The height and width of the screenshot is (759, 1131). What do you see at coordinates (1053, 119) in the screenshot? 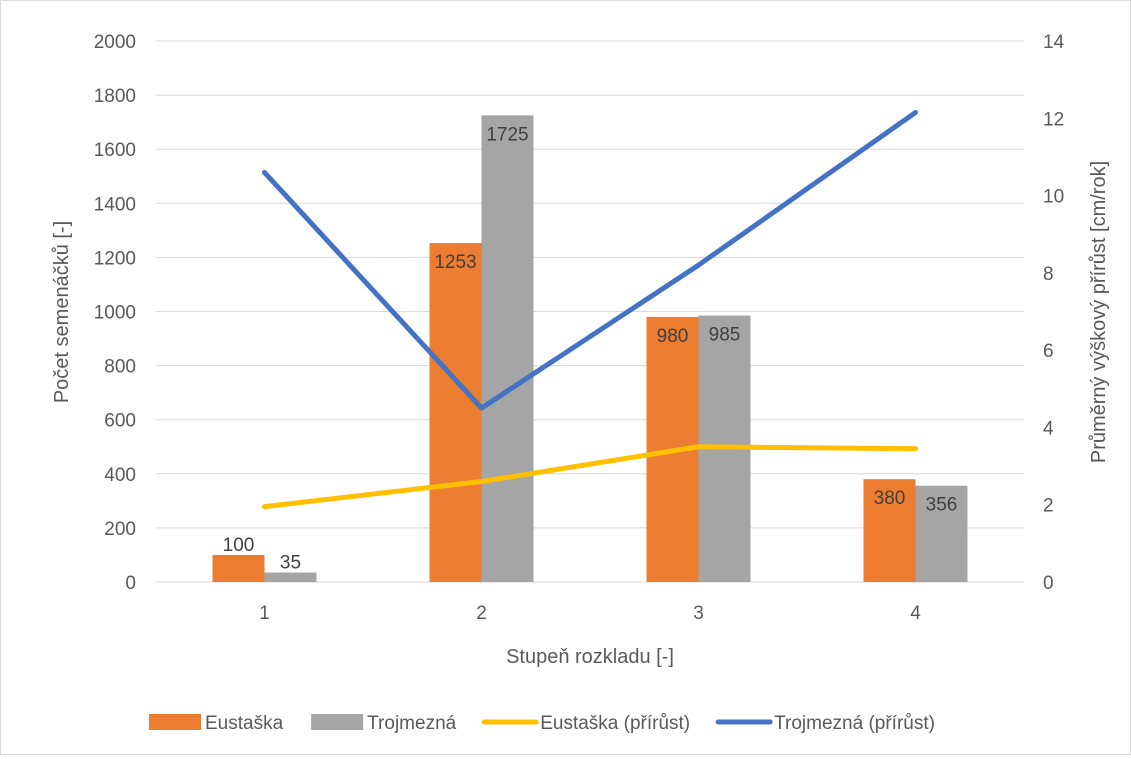
I see `y2-tick-label: 12` at bounding box center [1053, 119].